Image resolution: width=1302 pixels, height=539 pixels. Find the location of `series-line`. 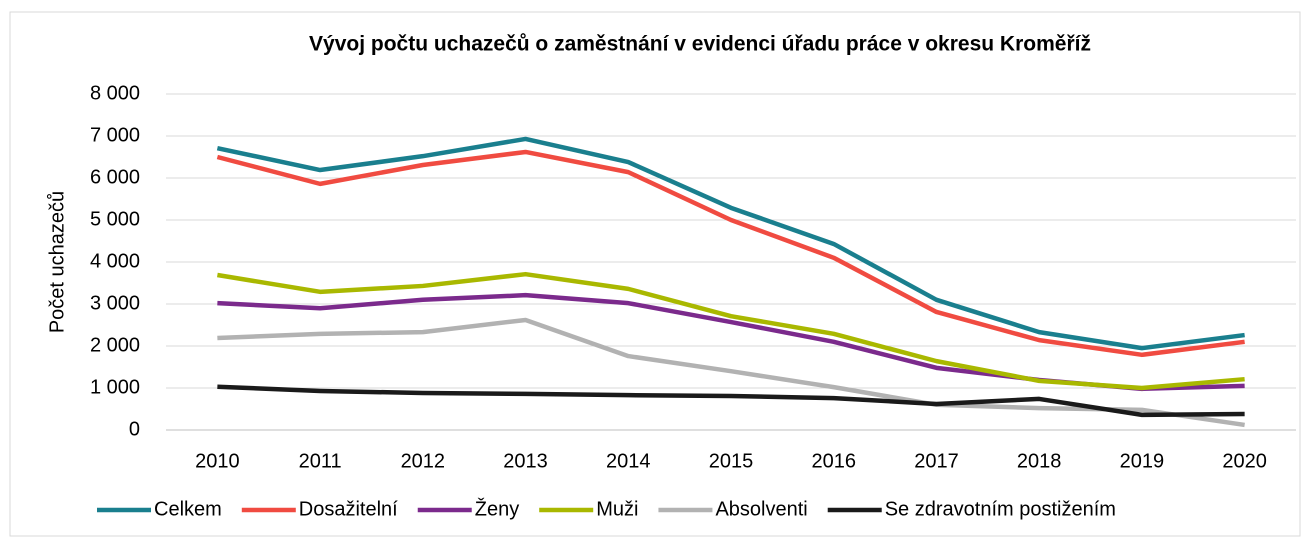

series-line is located at coordinates (731, 401).